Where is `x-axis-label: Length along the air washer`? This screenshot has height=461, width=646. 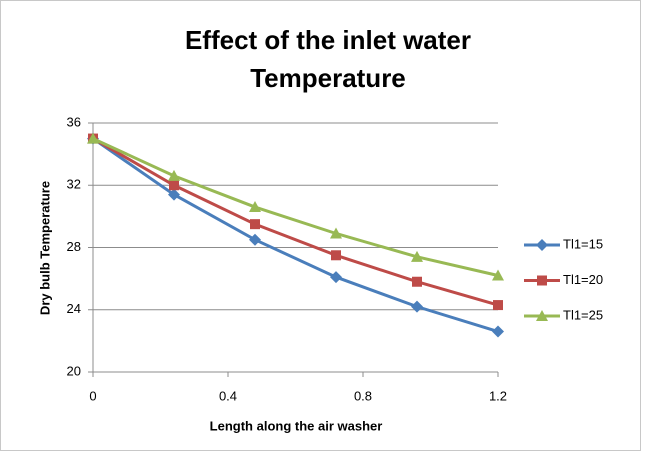 x-axis-label: Length along the air washer is located at coordinates (296, 425).